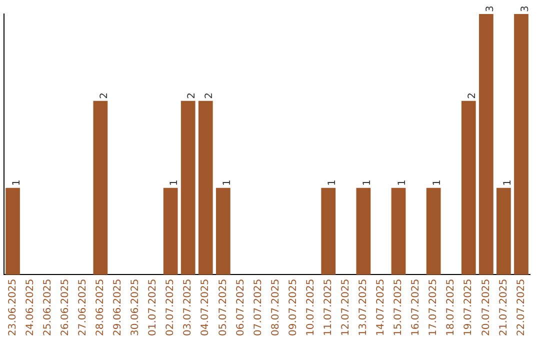  What do you see at coordinates (346, 307) in the screenshot?
I see `x-tick-label: 12.07.2025` at bounding box center [346, 307].